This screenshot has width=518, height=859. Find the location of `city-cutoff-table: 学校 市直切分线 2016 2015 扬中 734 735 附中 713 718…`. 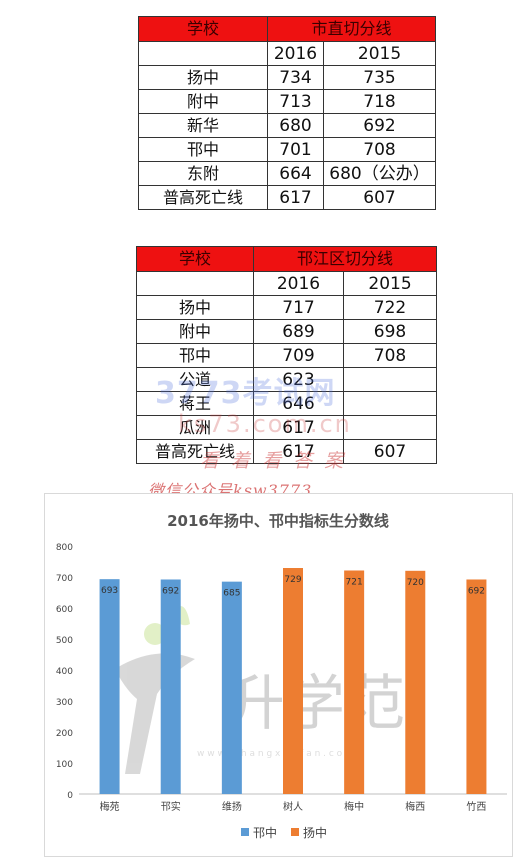

city-cutoff-table: 学校 市直切分线 2016 2015 扬中 734 735 附中 713 718… is located at coordinates (287, 113).